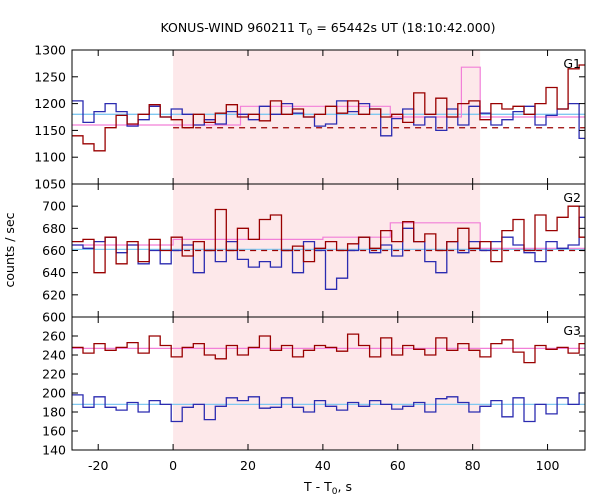  Describe the element at coordinates (54, 412) in the screenshot. I see `y-tick-label: 180` at that location.